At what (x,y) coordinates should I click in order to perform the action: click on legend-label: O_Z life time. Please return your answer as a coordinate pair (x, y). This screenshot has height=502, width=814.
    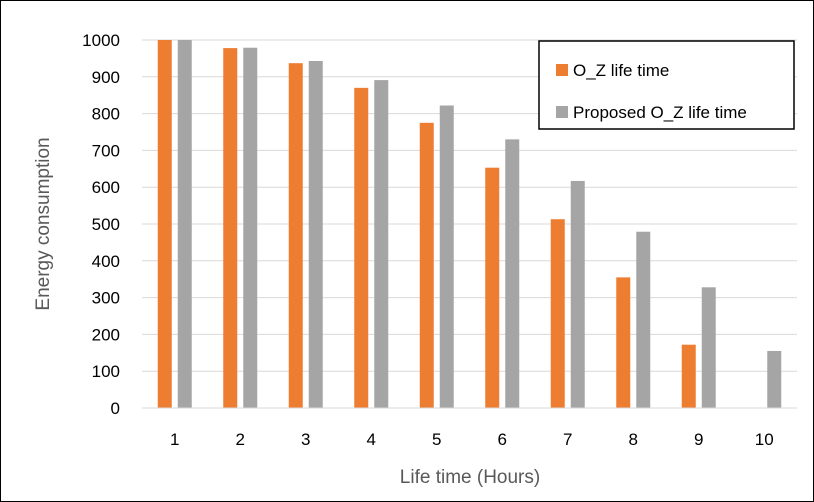
    Looking at the image, I should click on (621, 70).